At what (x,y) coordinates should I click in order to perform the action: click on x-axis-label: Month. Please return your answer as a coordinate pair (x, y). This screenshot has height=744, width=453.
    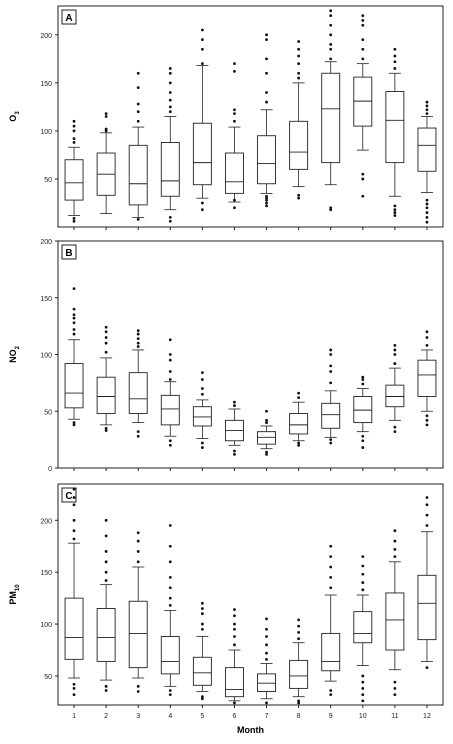
    Looking at the image, I should click on (250, 730).